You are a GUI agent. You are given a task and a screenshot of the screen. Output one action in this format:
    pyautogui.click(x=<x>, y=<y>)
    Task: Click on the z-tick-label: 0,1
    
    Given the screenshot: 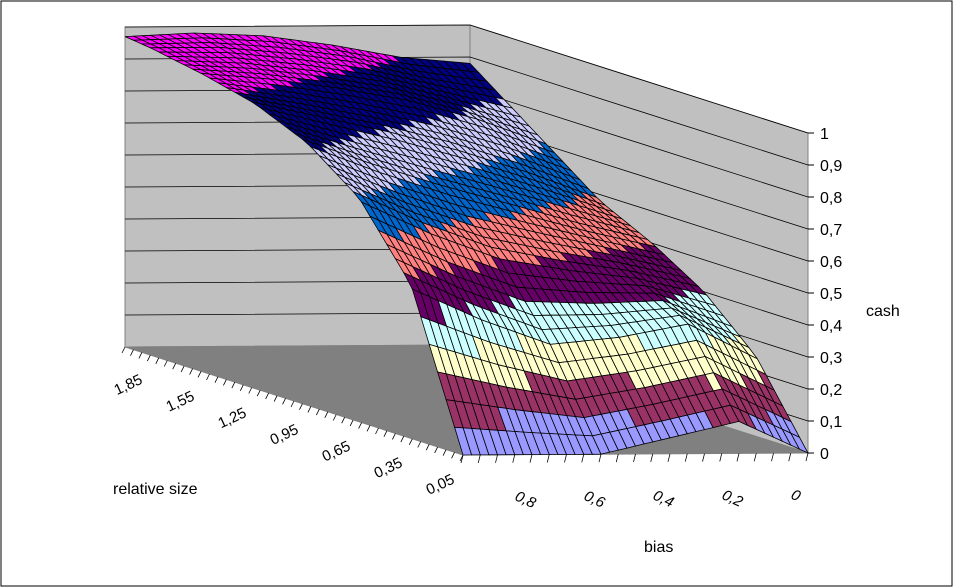 What is the action you would take?
    pyautogui.click(x=831, y=422)
    